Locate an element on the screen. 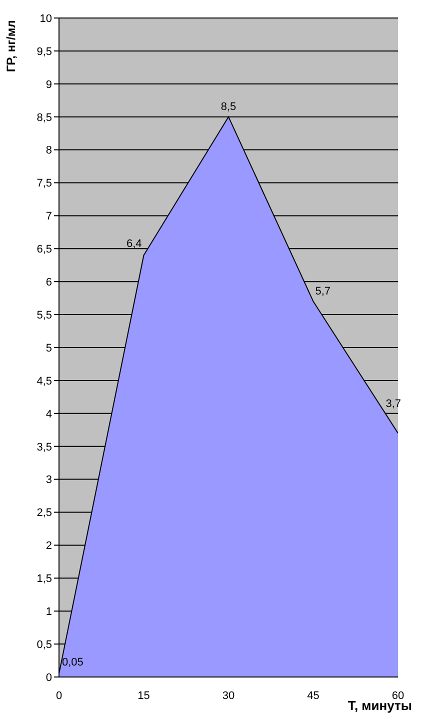 This screenshot has width=422, height=724. y-tick-label: 2 is located at coordinates (49, 546).